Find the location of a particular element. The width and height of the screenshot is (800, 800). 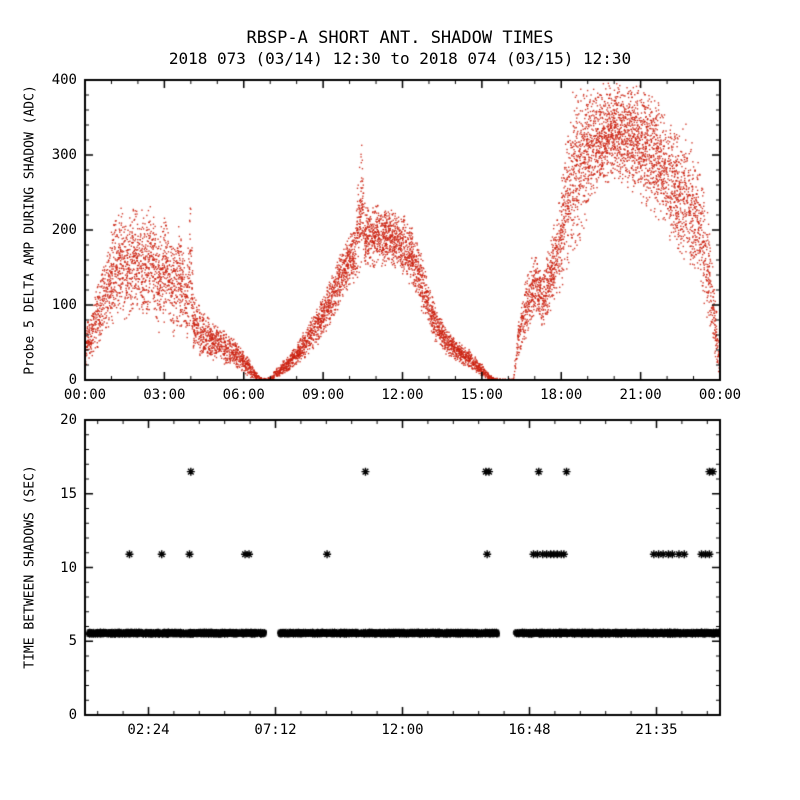

top-y-tick-label: 400 is located at coordinates (64, 80).